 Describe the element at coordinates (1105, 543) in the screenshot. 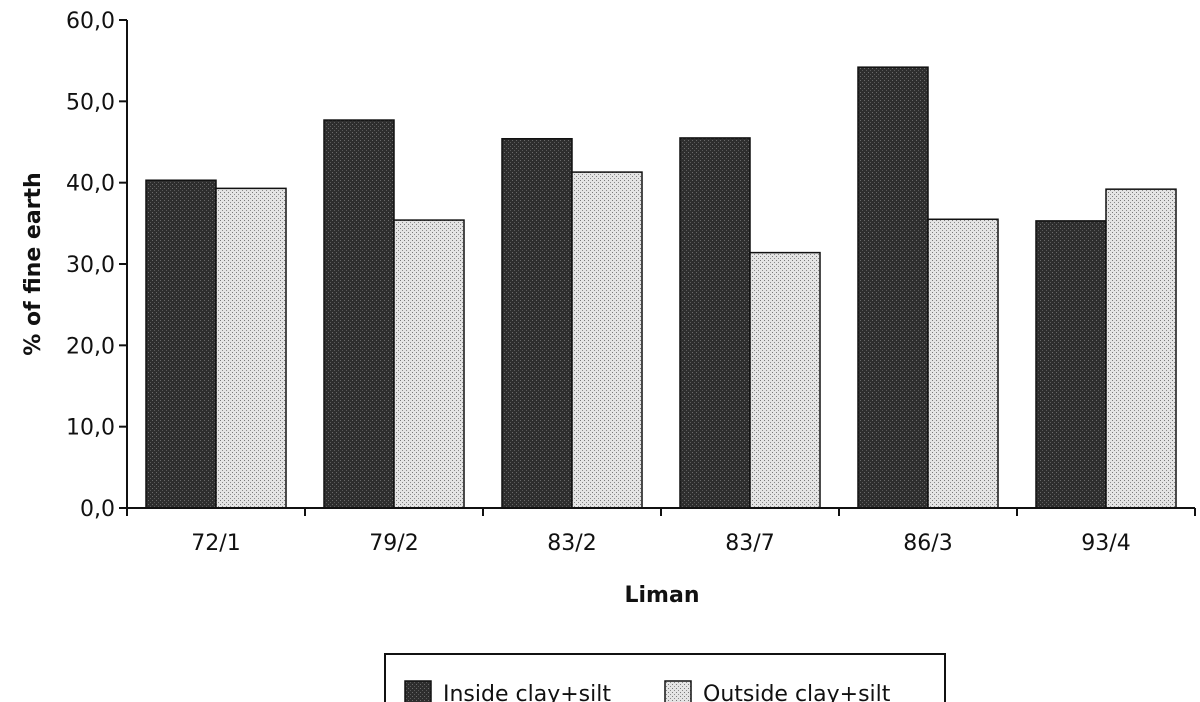

I see `x-tick-label: 93/4` at that location.